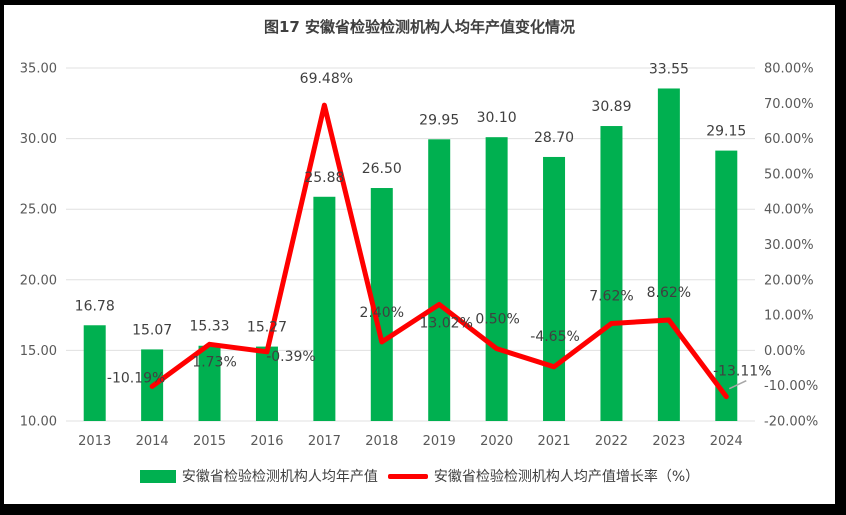 The width and height of the screenshot is (846, 515). What do you see at coordinates (152, 330) in the screenshot?
I see `bar-value-label: 15.07` at bounding box center [152, 330].